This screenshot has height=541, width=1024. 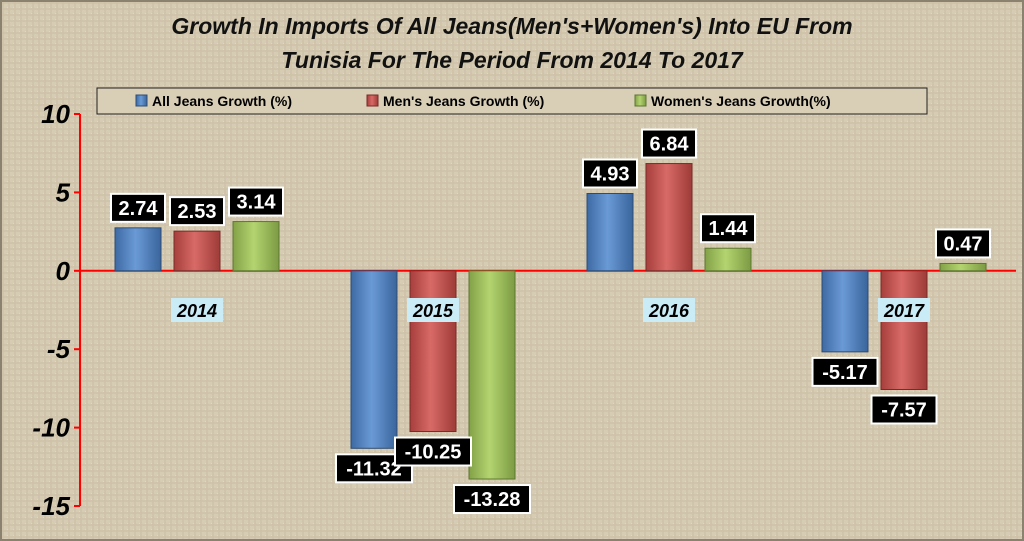 What do you see at coordinates (63, 192) in the screenshot?
I see `y-tick-label: 5` at bounding box center [63, 192].